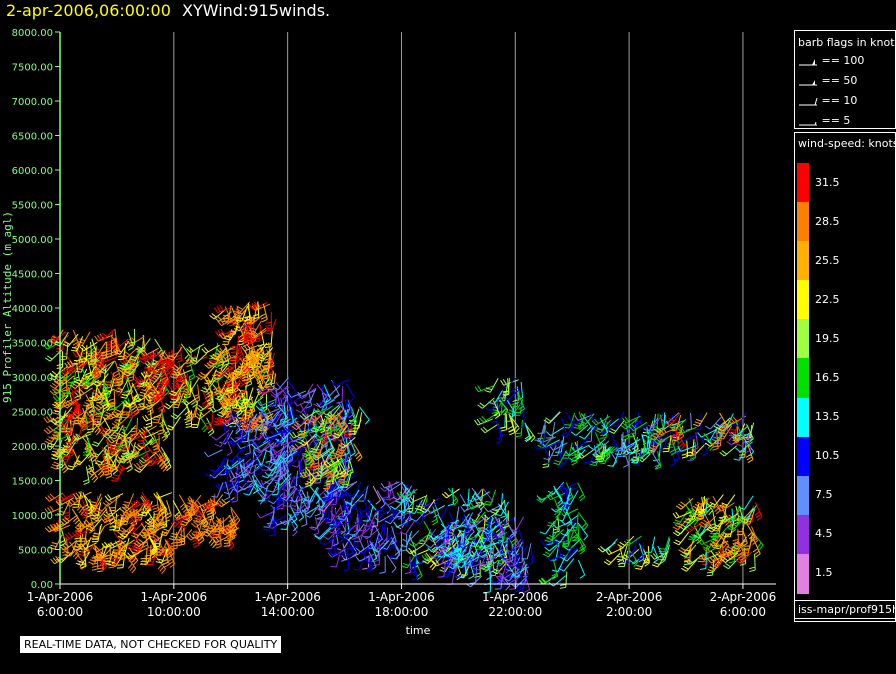  What do you see at coordinates (151, 644) in the screenshot?
I see `quality-disclaimer: REAL-TIME DATA, NOT CHECKED FOR QUALITY` at bounding box center [151, 644].